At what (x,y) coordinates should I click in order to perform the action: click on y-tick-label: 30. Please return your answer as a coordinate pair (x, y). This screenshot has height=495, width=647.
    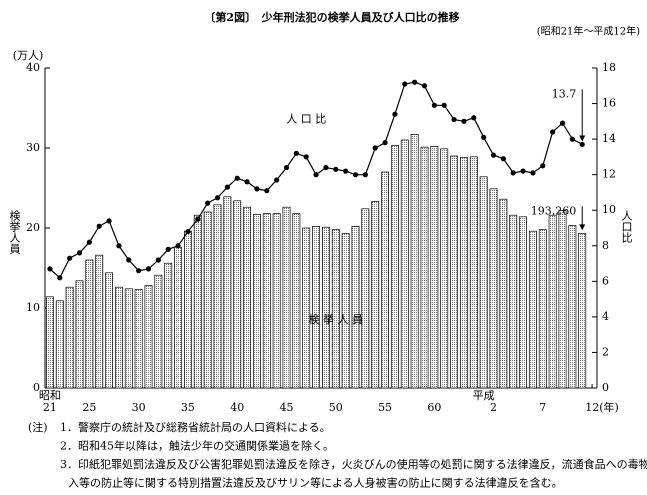
    Looking at the image, I should click on (33, 147).